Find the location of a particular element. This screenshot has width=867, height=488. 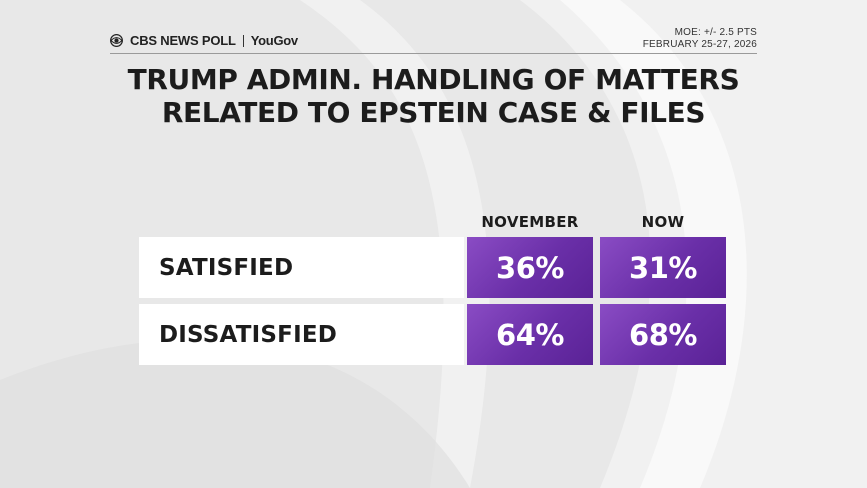

cell-satisfied-now: 31% is located at coordinates (663, 267).